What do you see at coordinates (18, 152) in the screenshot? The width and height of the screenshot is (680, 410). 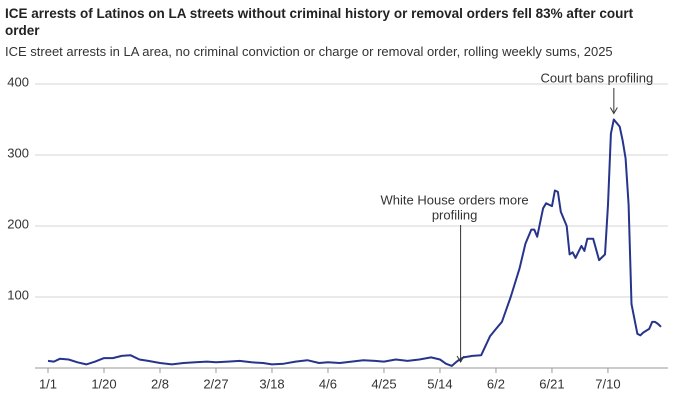 I see `y-tick-label: 300` at bounding box center [18, 152].